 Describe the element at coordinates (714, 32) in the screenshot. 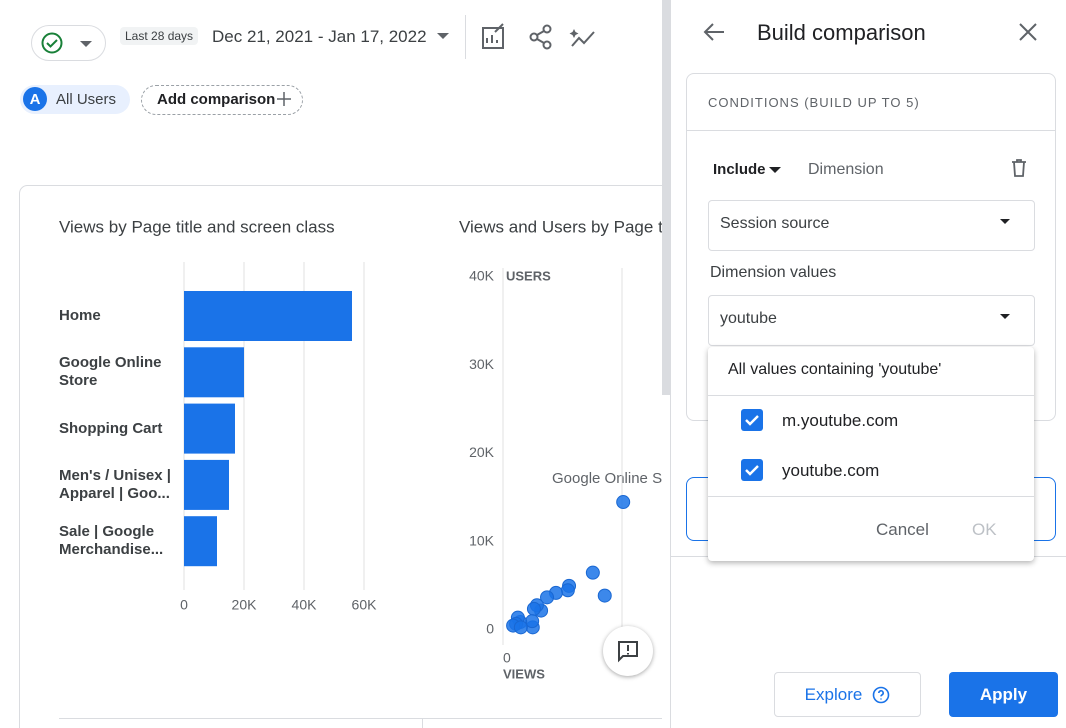

I see `back-button` at that location.